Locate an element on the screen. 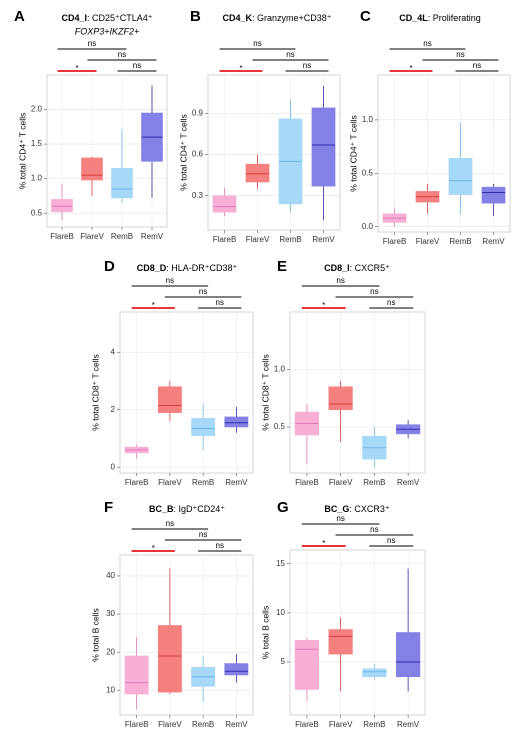  panel-title: CD4_K: Granzyme+CD38⁺ is located at coordinates (276, 18).